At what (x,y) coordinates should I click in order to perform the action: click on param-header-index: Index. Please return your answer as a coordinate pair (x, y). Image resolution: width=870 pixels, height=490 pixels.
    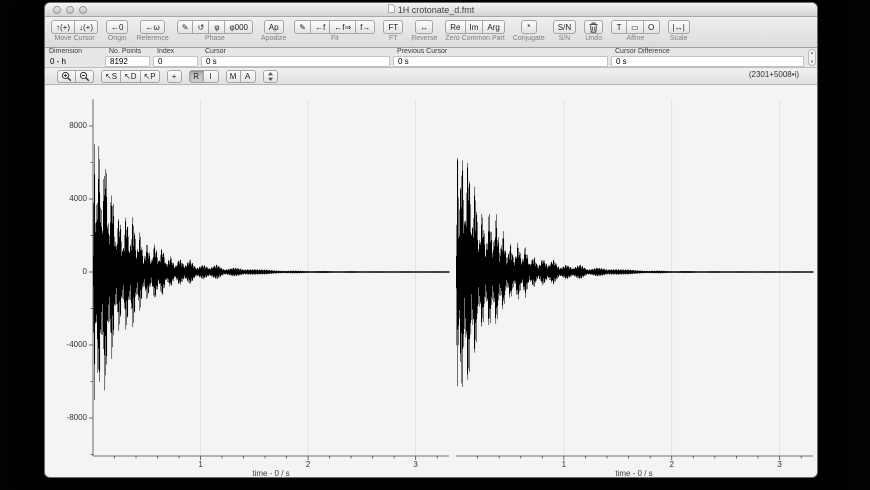
    Looking at the image, I should click on (166, 51).